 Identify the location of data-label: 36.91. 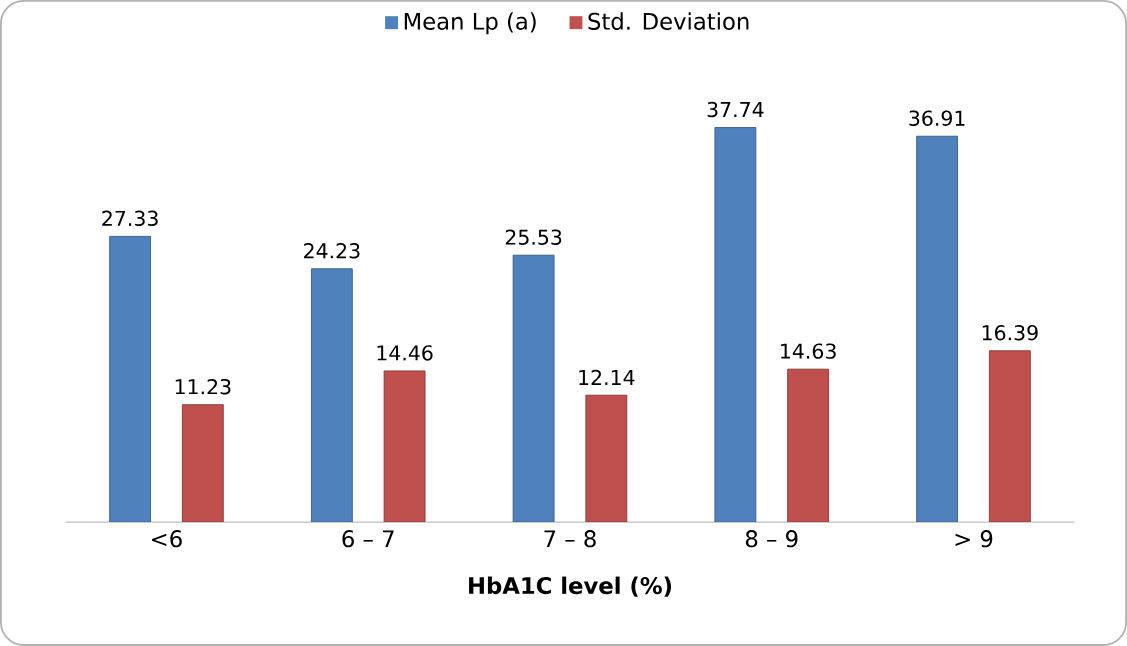
(937, 118).